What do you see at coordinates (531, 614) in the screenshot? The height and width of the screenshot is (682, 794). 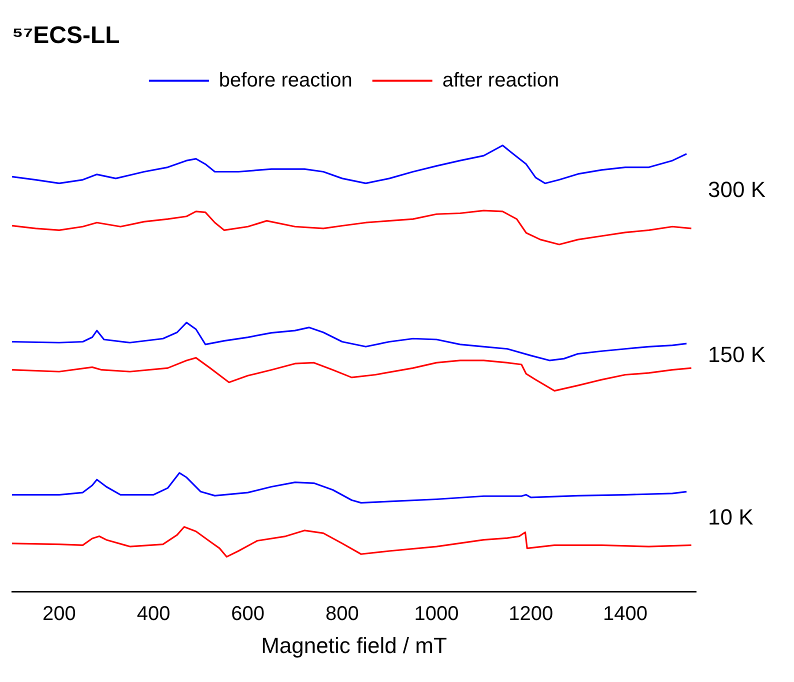 I see `x-tick-label: 1200` at bounding box center [531, 614].